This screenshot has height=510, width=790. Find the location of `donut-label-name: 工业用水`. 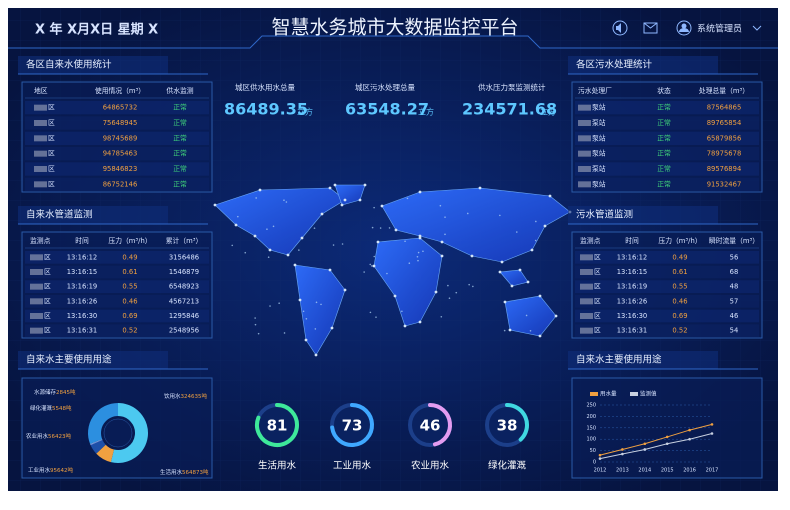

donut-label-name: 工业用水 is located at coordinates (39, 470).